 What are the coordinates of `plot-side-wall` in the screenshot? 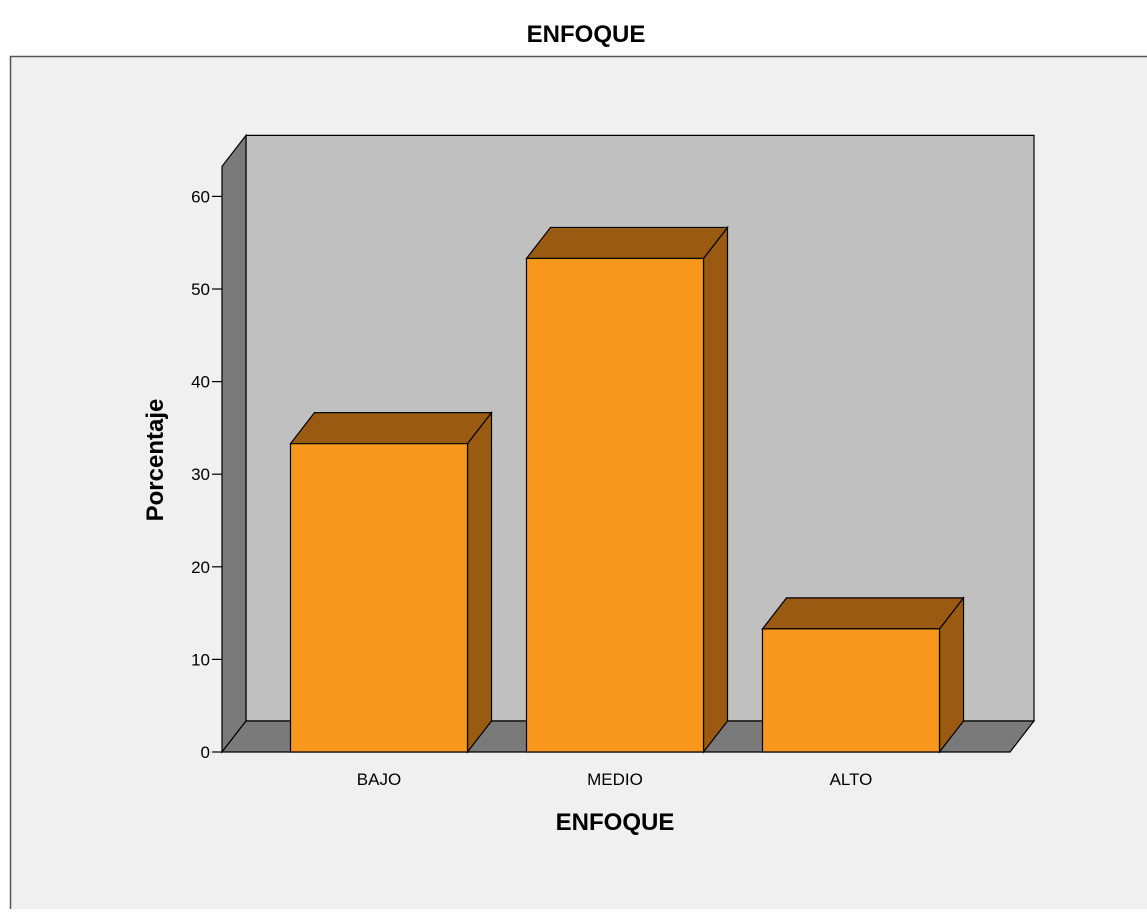 It's located at (234, 443).